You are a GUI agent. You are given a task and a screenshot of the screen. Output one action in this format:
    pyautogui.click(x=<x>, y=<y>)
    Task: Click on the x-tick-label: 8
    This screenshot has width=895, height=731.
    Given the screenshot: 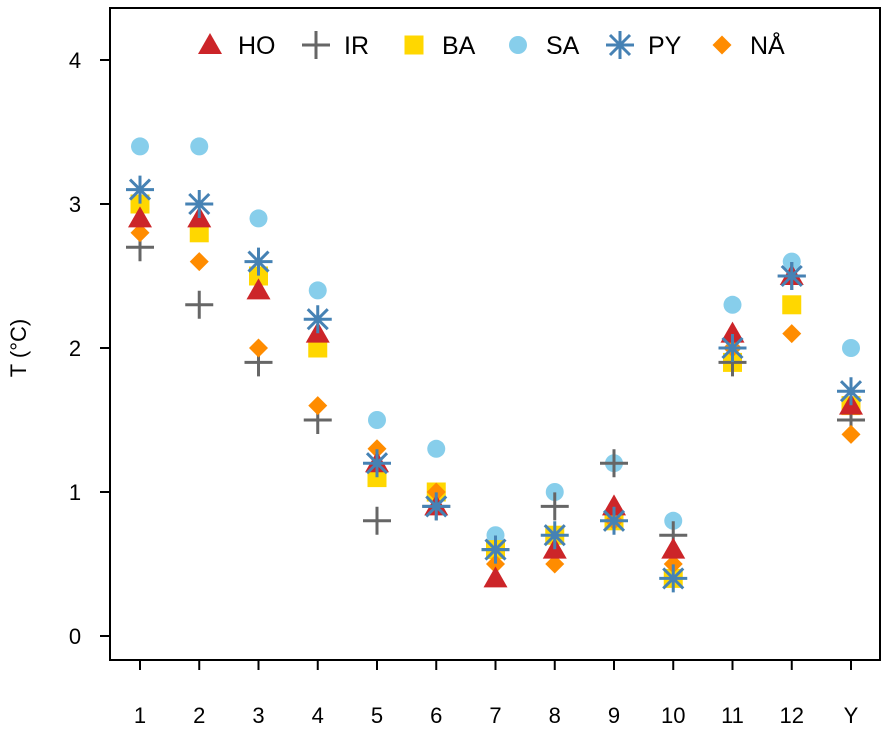 What is the action you would take?
    pyautogui.click(x=555, y=715)
    